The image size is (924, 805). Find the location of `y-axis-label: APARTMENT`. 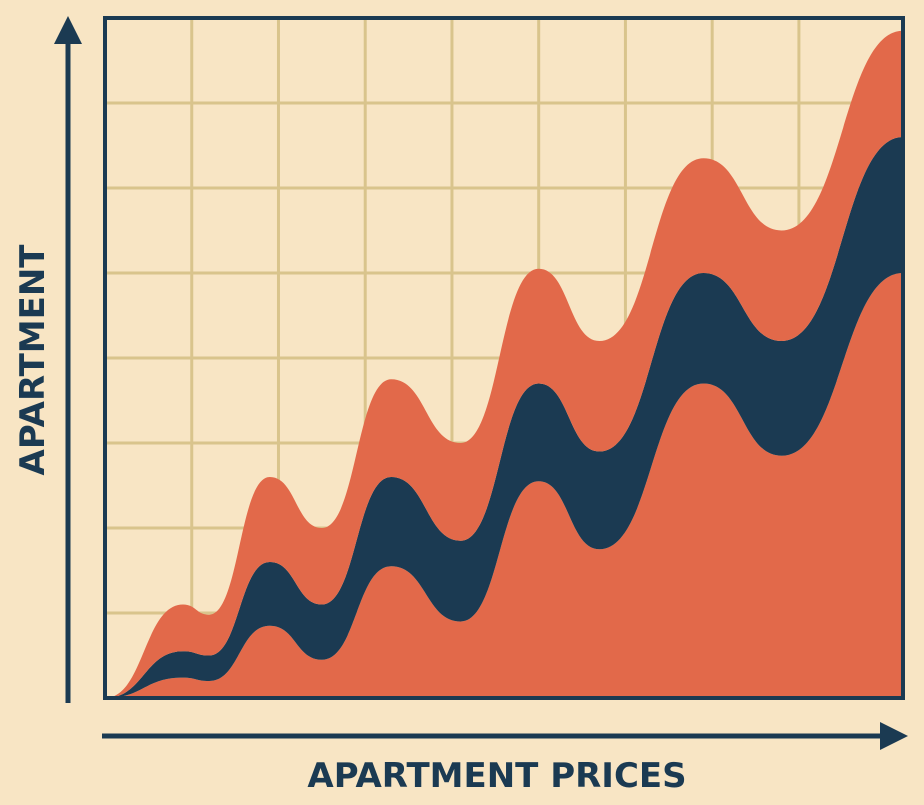

y-axis-label: APARTMENT is located at coordinates (33, 360).